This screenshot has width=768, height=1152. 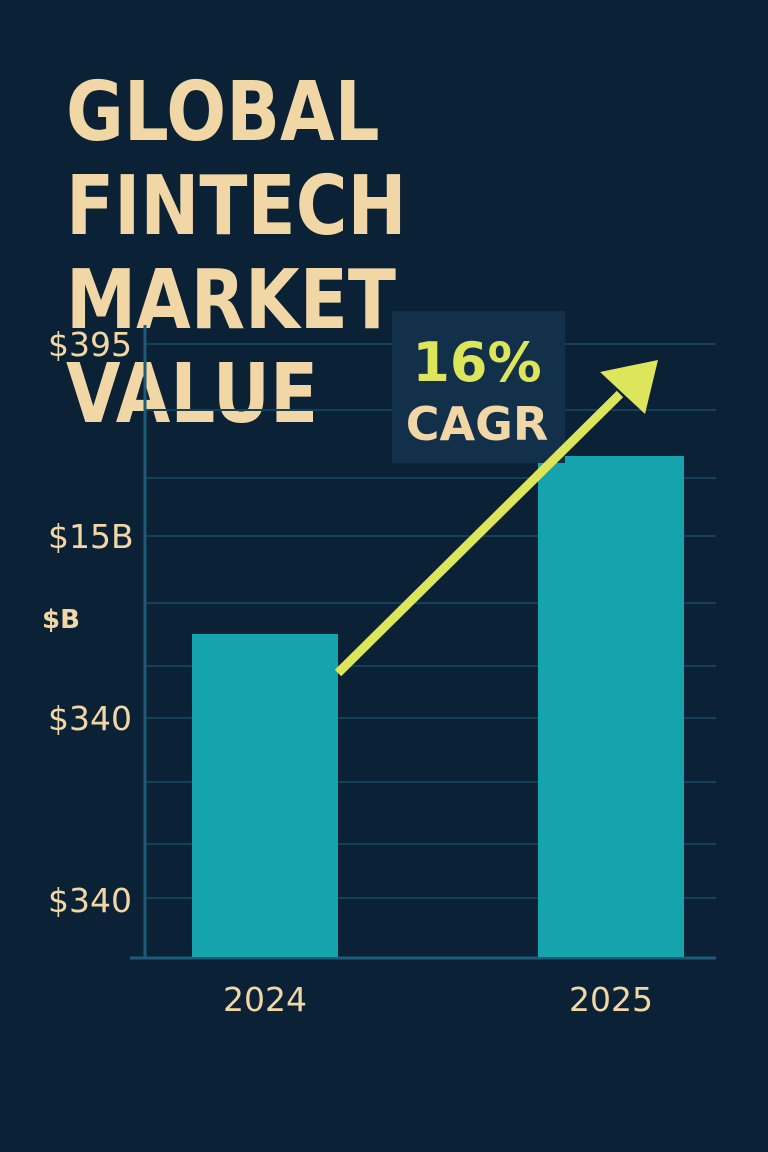 What do you see at coordinates (231, 347) in the screenshot?
I see `chart-title-line-2: MARKET VALUE` at bounding box center [231, 347].